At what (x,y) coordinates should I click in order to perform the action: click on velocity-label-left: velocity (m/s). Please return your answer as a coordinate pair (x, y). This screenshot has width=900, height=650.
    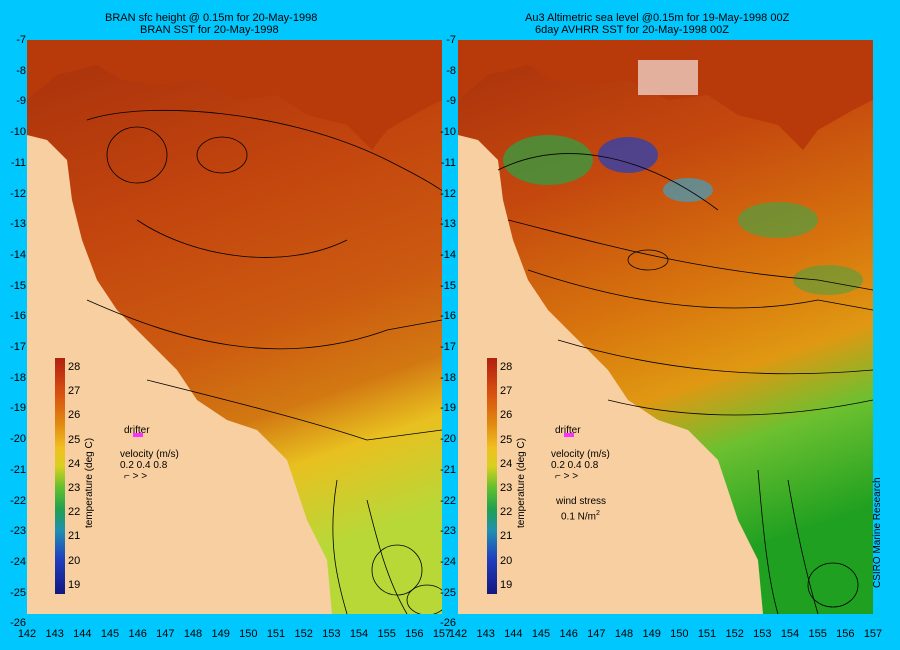
    Looking at the image, I should click on (149, 454).